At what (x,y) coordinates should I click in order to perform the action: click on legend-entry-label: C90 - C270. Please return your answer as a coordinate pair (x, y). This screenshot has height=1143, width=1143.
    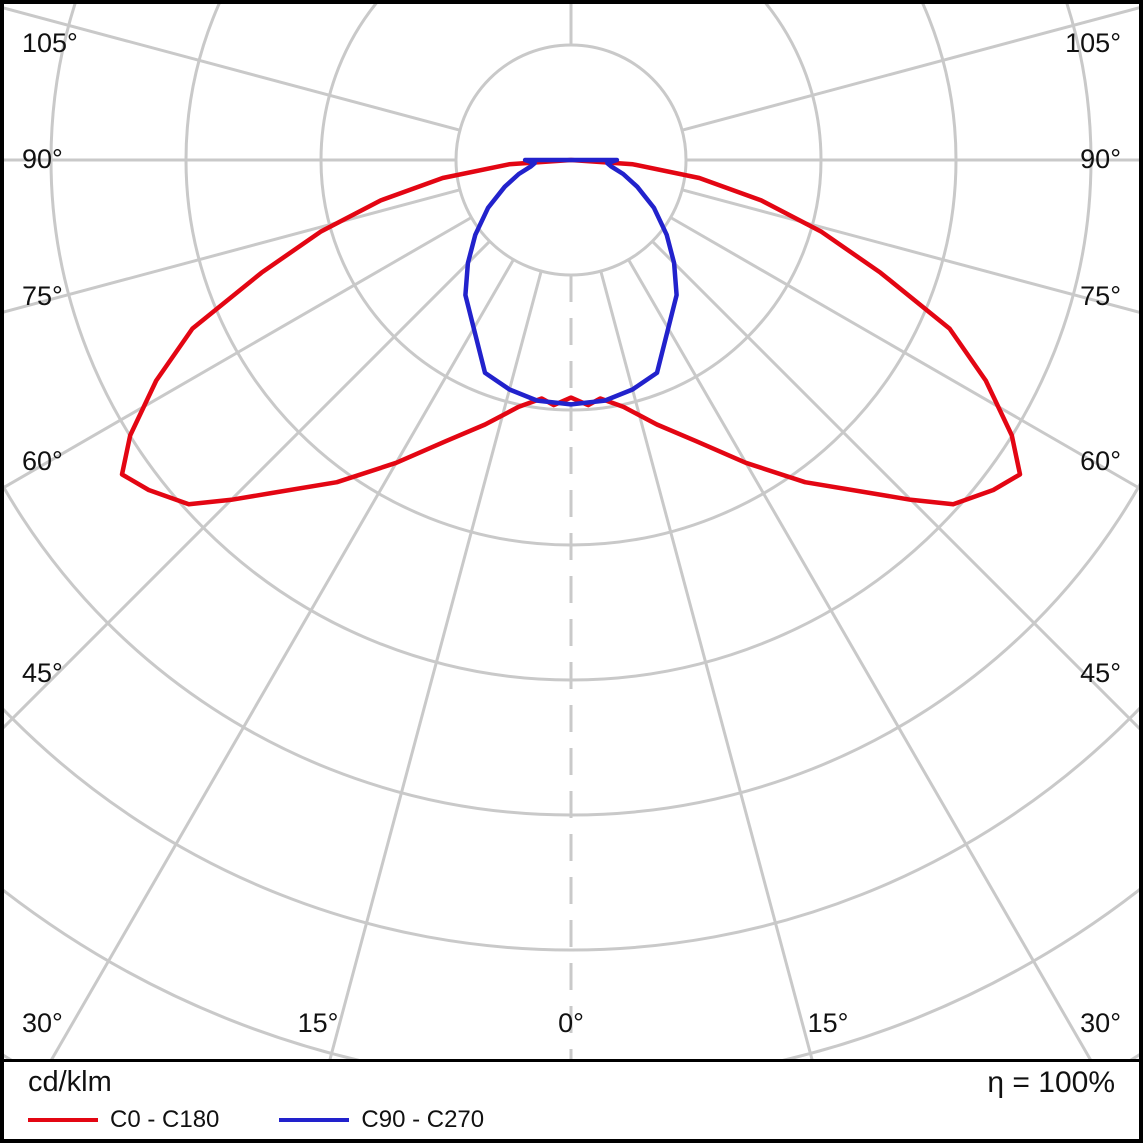
    Looking at the image, I should click on (423, 1119).